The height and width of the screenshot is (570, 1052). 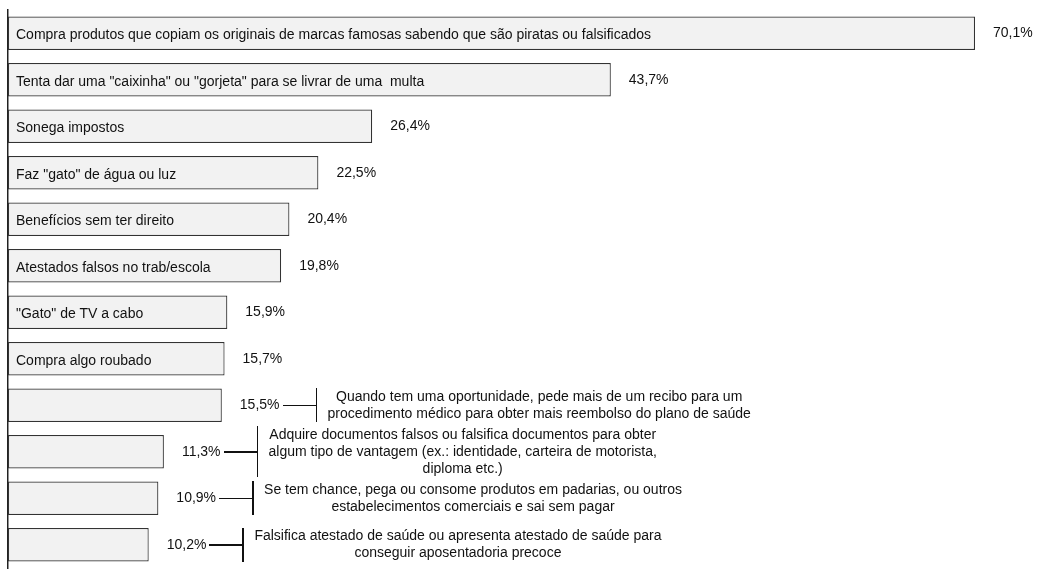 What do you see at coordinates (319, 264) in the screenshot?
I see `data-label: 19,8%` at bounding box center [319, 264].